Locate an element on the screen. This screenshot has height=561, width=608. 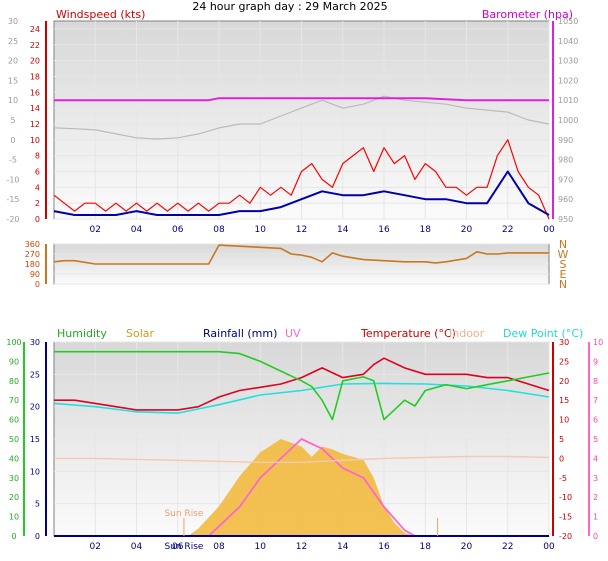
temperature-tick-label: 30 is located at coordinates (564, 342).